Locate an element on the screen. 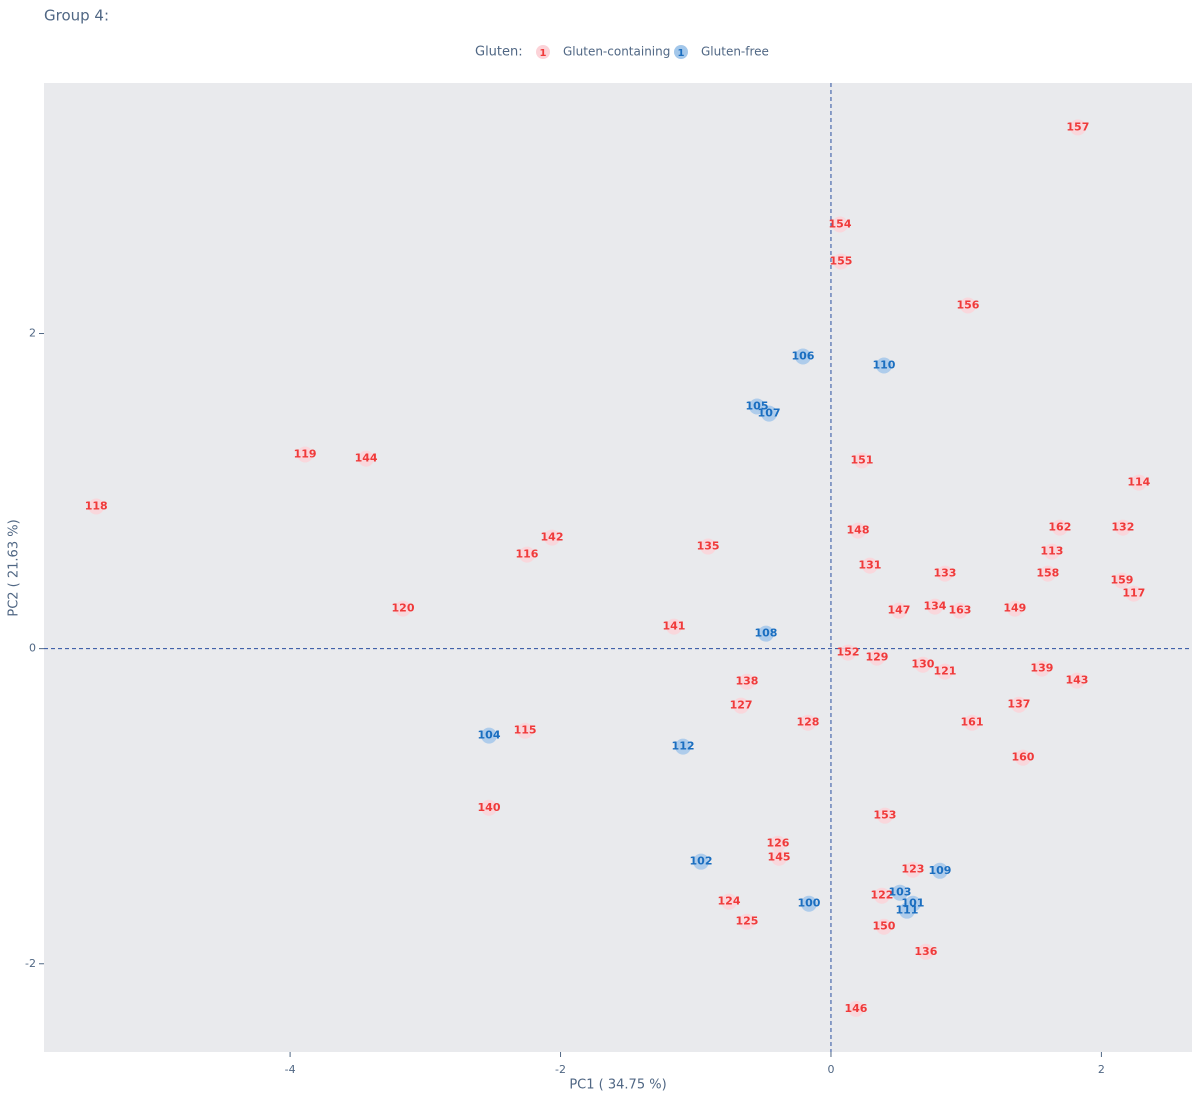  point-label: 139 is located at coordinates (1041, 668).